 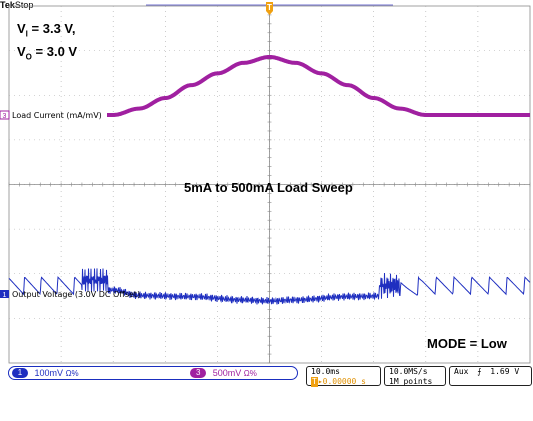 I want to click on ch3-marker-number: 3, so click(x=5, y=116).